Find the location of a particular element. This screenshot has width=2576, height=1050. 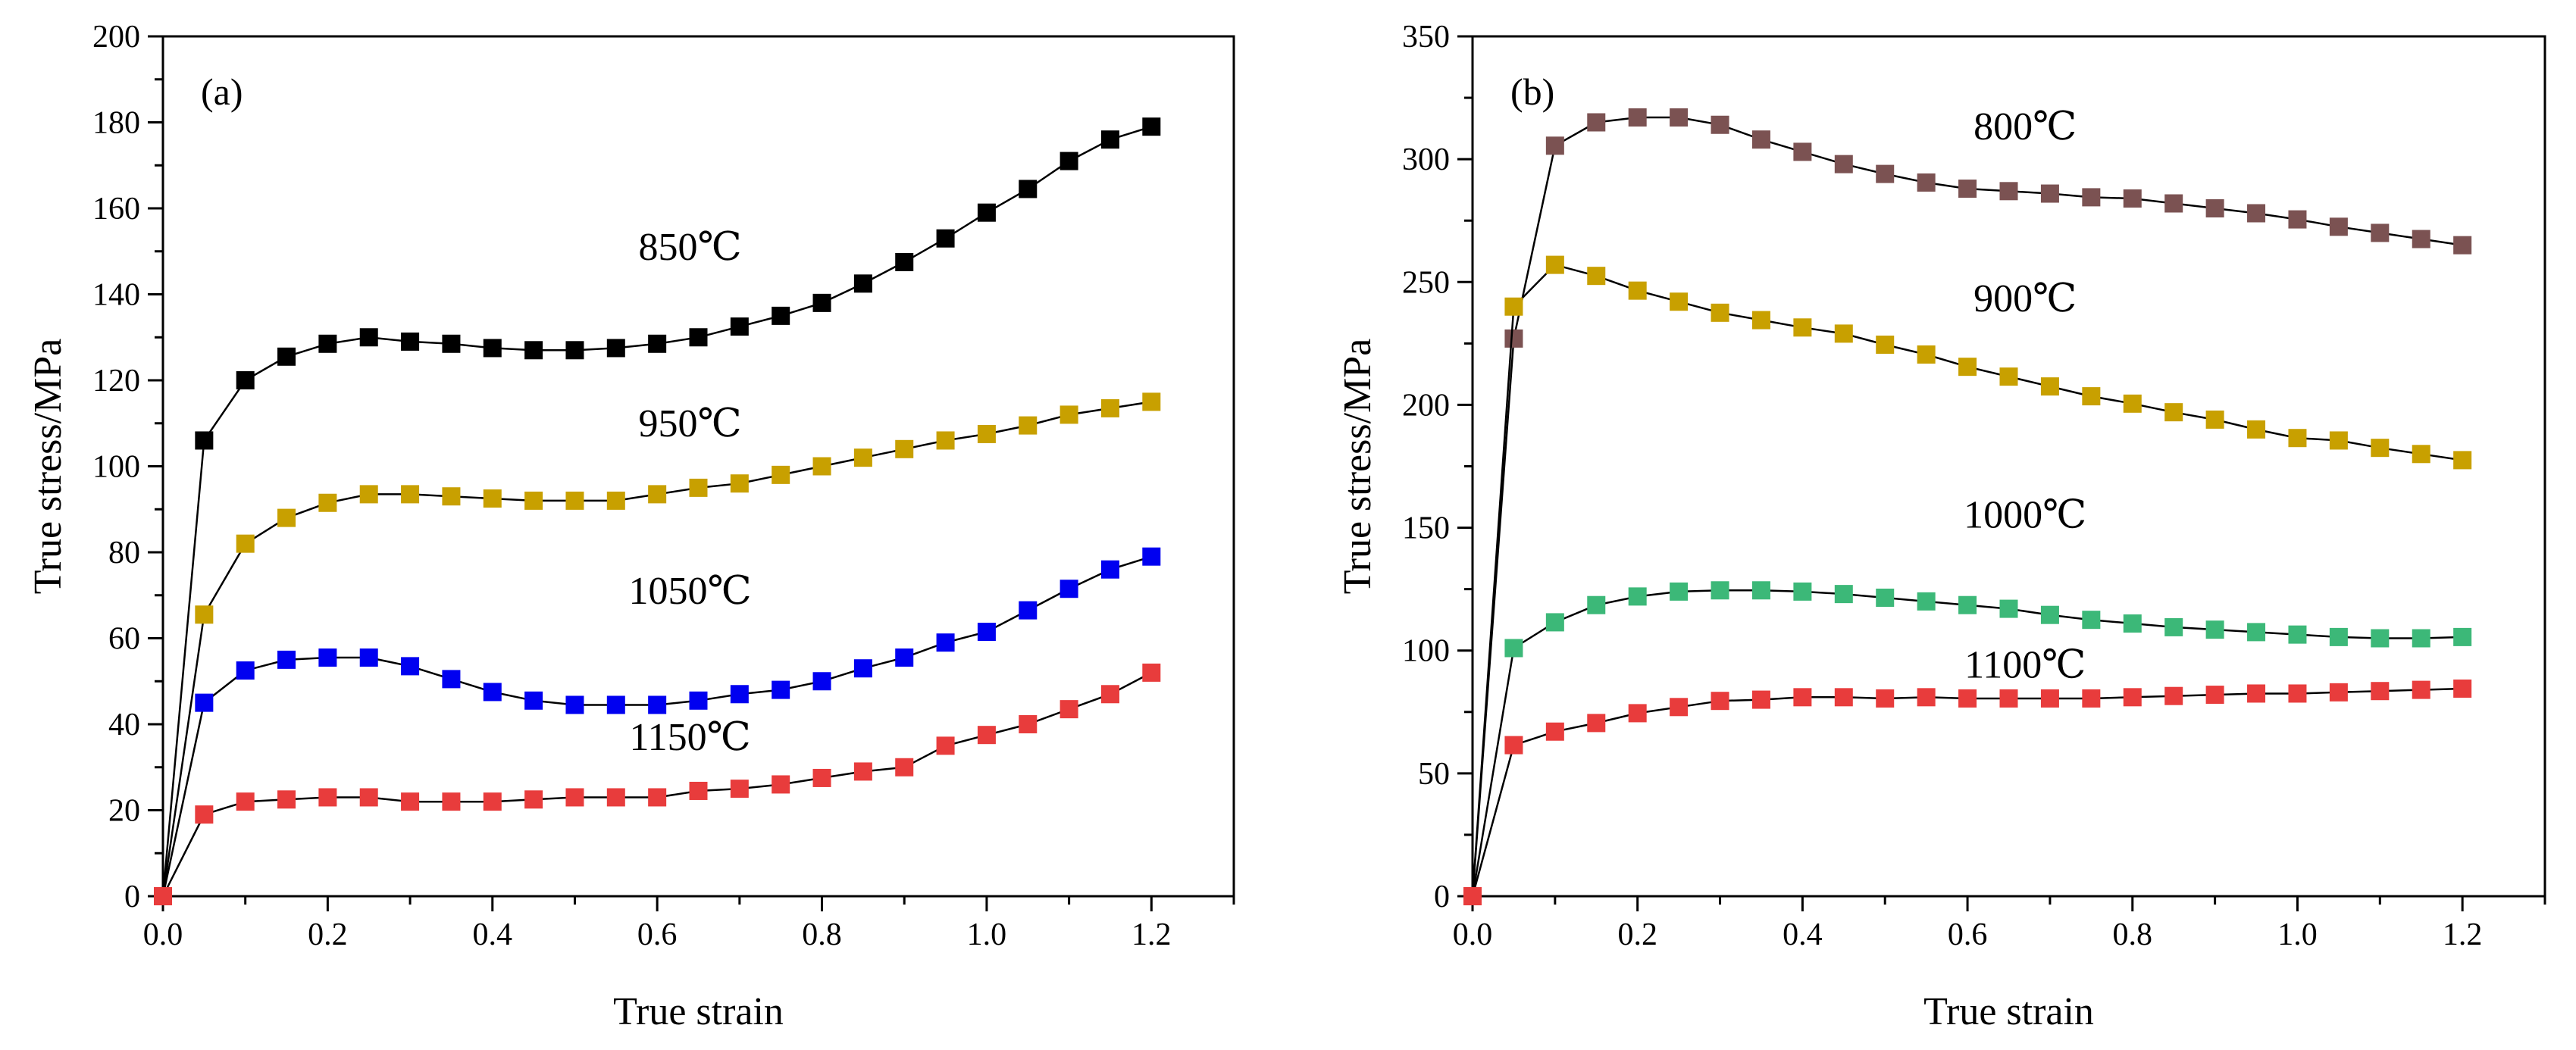

series-label: 1150℃ is located at coordinates (690, 737).